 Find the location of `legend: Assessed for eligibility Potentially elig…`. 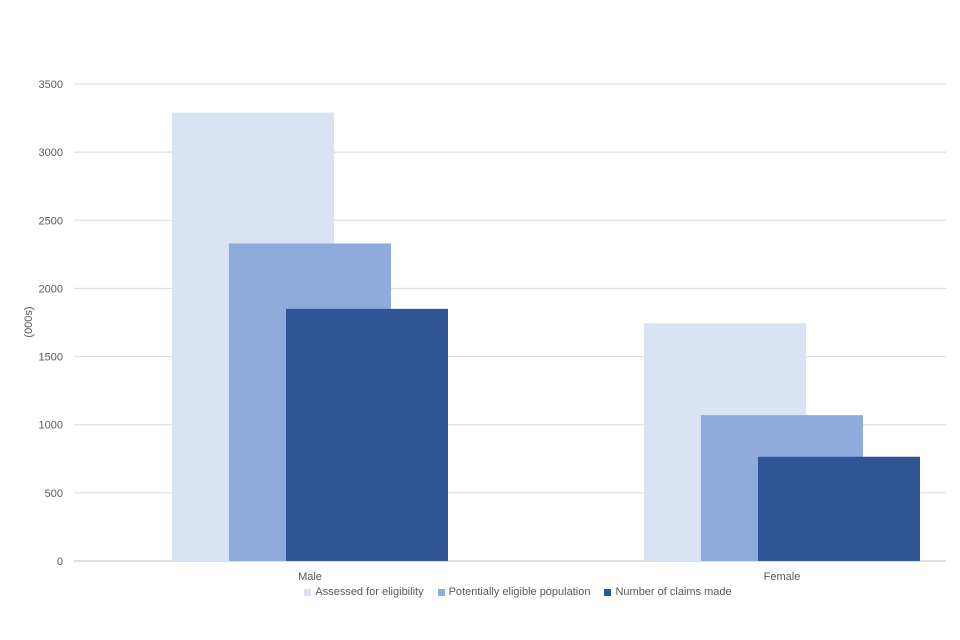

legend: Assessed for eligibility Potentially elig… is located at coordinates (480, 592).